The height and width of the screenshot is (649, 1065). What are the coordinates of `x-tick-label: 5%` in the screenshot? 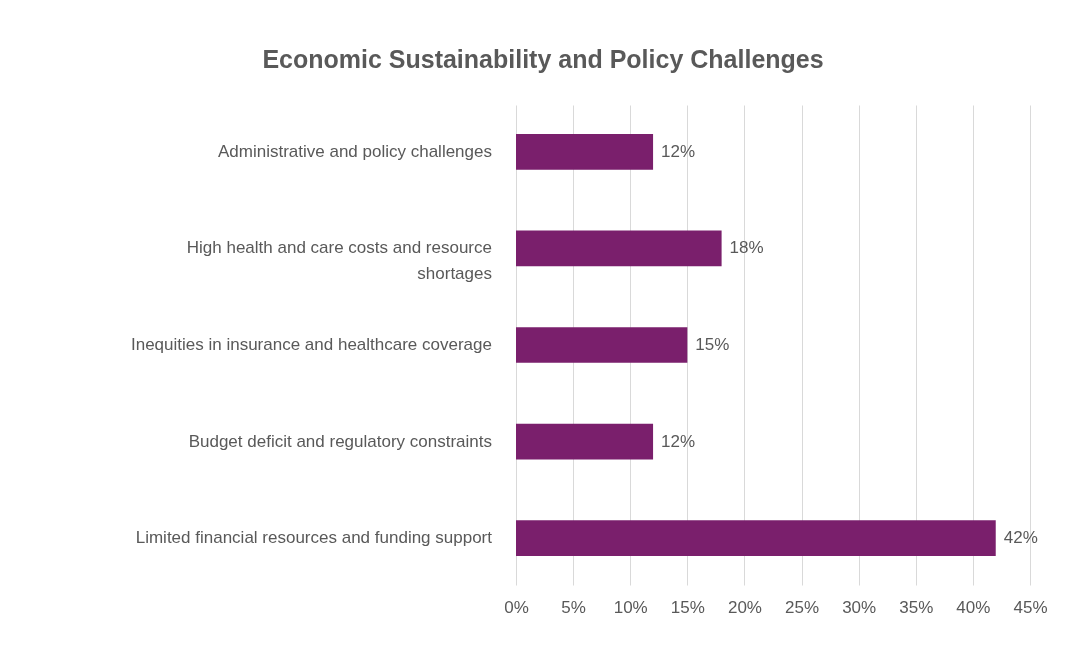 It's located at (573, 607).